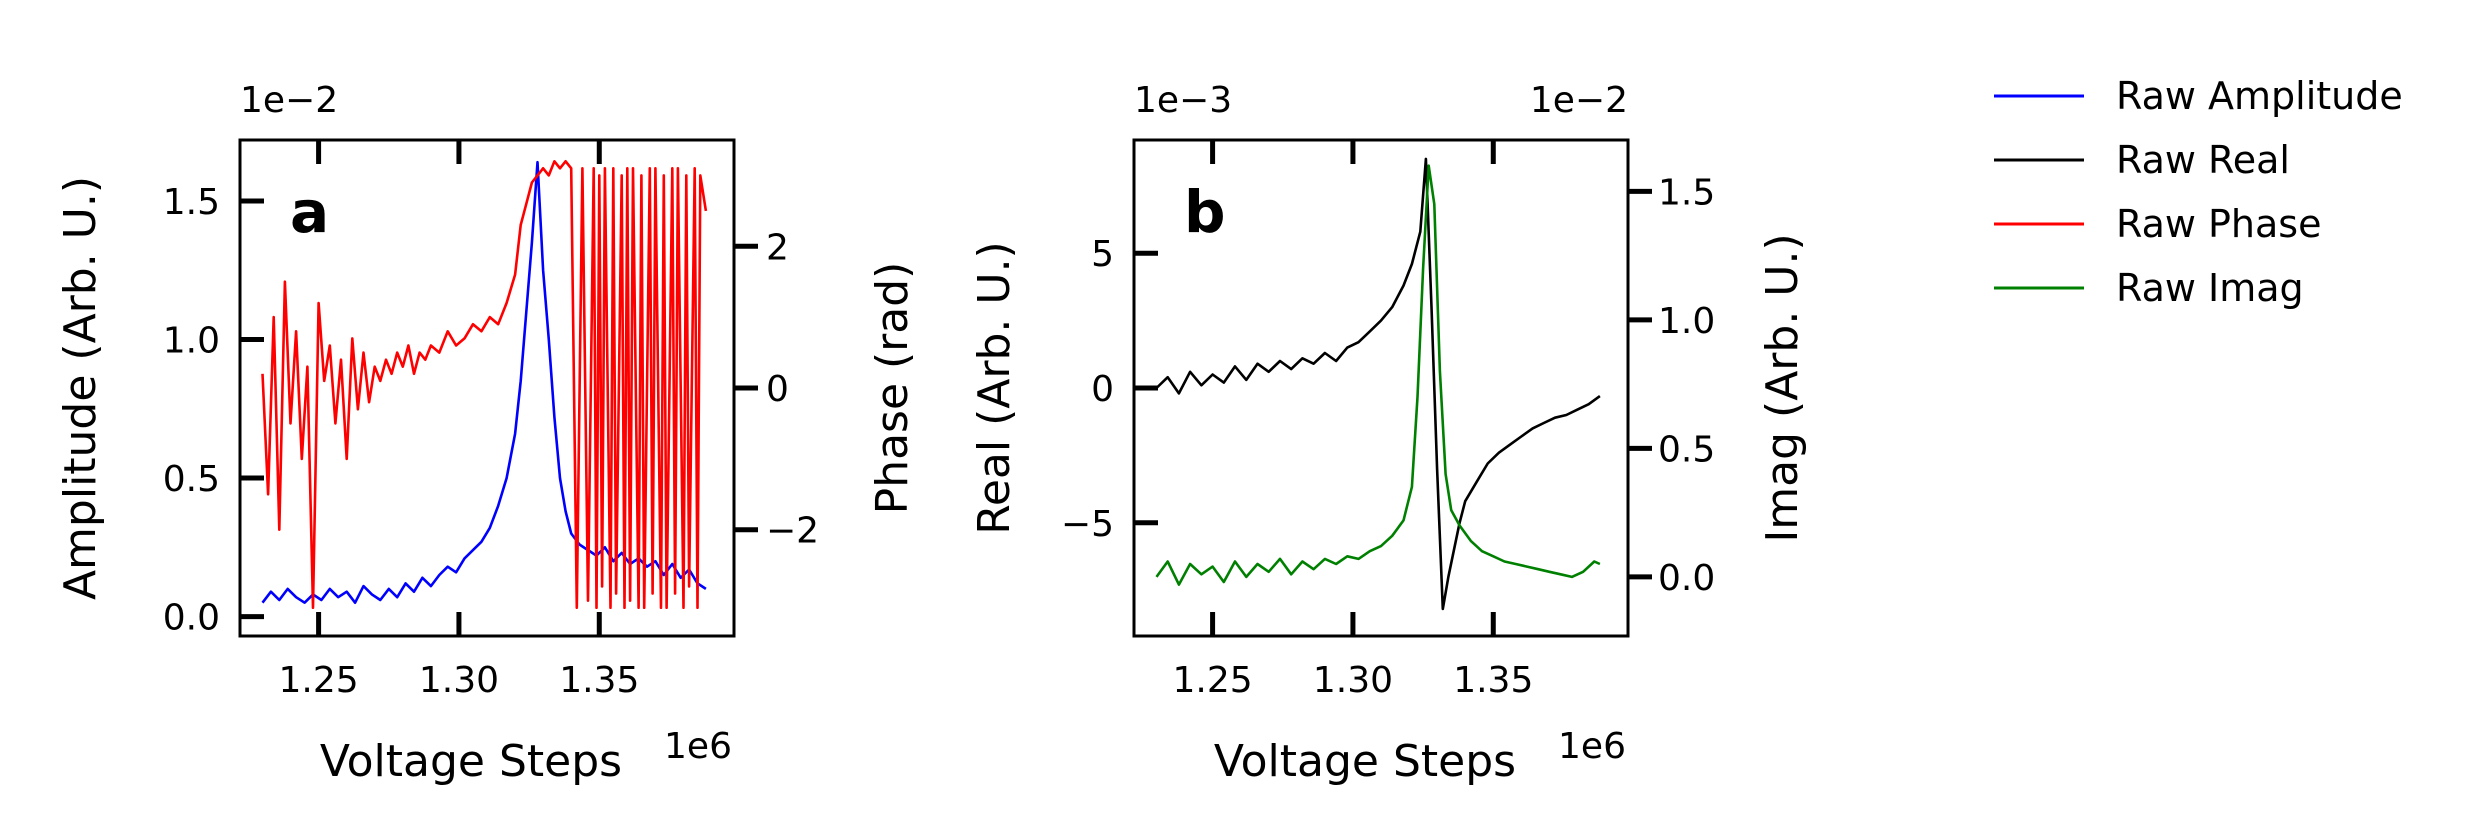 This screenshot has width=2478, height=840. Describe the element at coordinates (777, 247) in the screenshot. I see `right-y-tick-label: 2` at that location.